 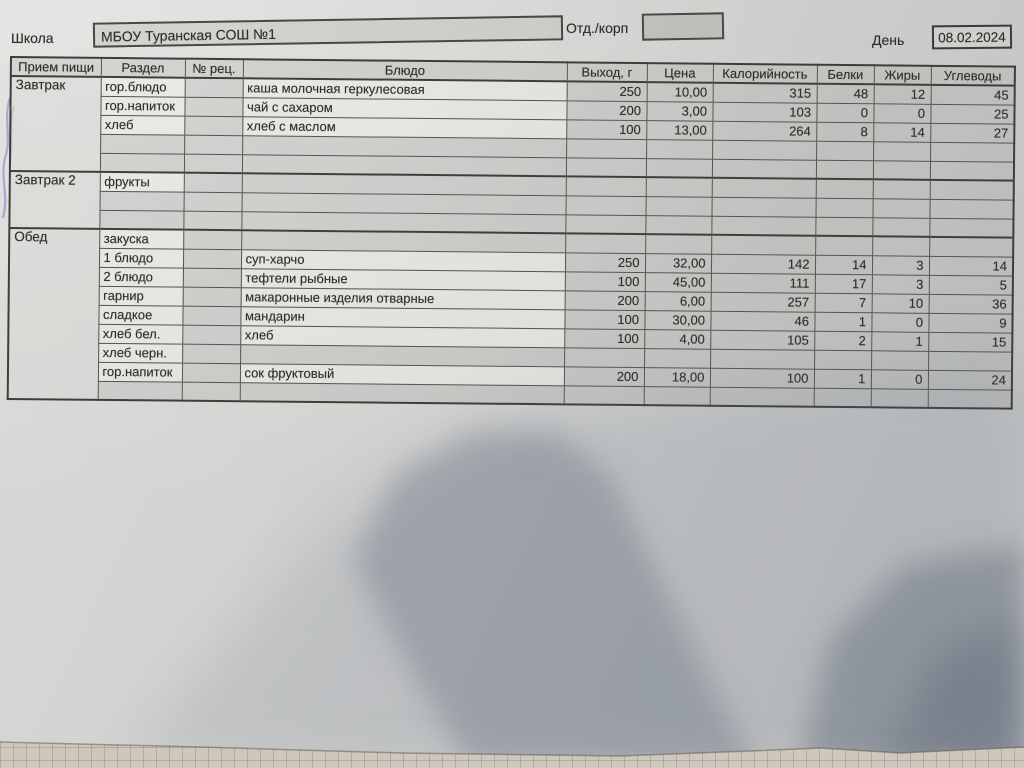 What do you see at coordinates (141, 257) in the screenshot?
I see `razdel-cell: 1 блюдо` at bounding box center [141, 257].